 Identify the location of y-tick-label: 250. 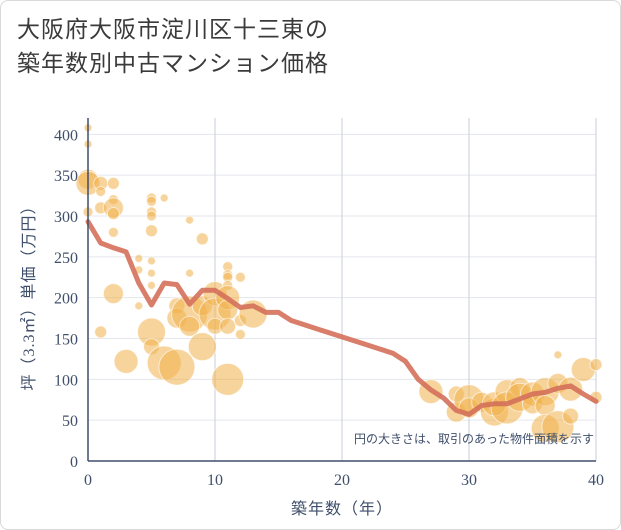
(66, 258).